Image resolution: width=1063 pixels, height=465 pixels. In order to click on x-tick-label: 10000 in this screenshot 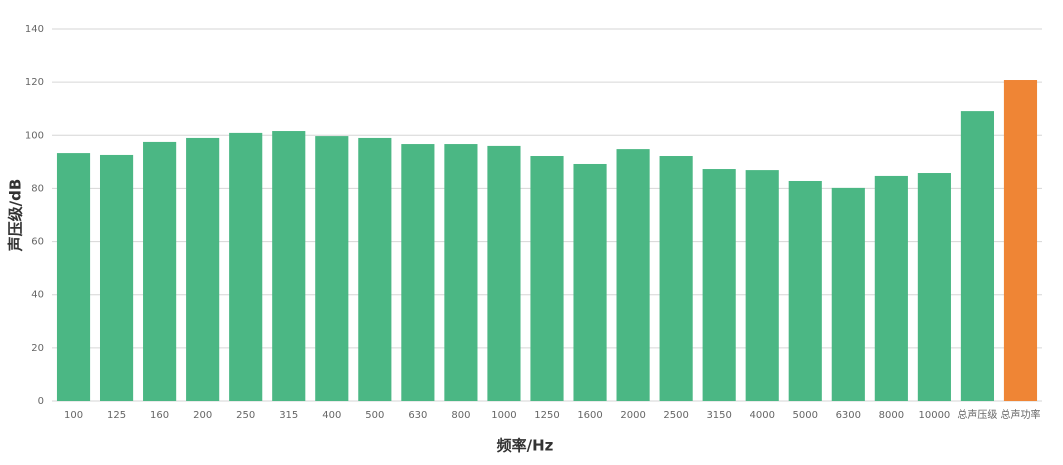, I will do `click(934, 415)`.